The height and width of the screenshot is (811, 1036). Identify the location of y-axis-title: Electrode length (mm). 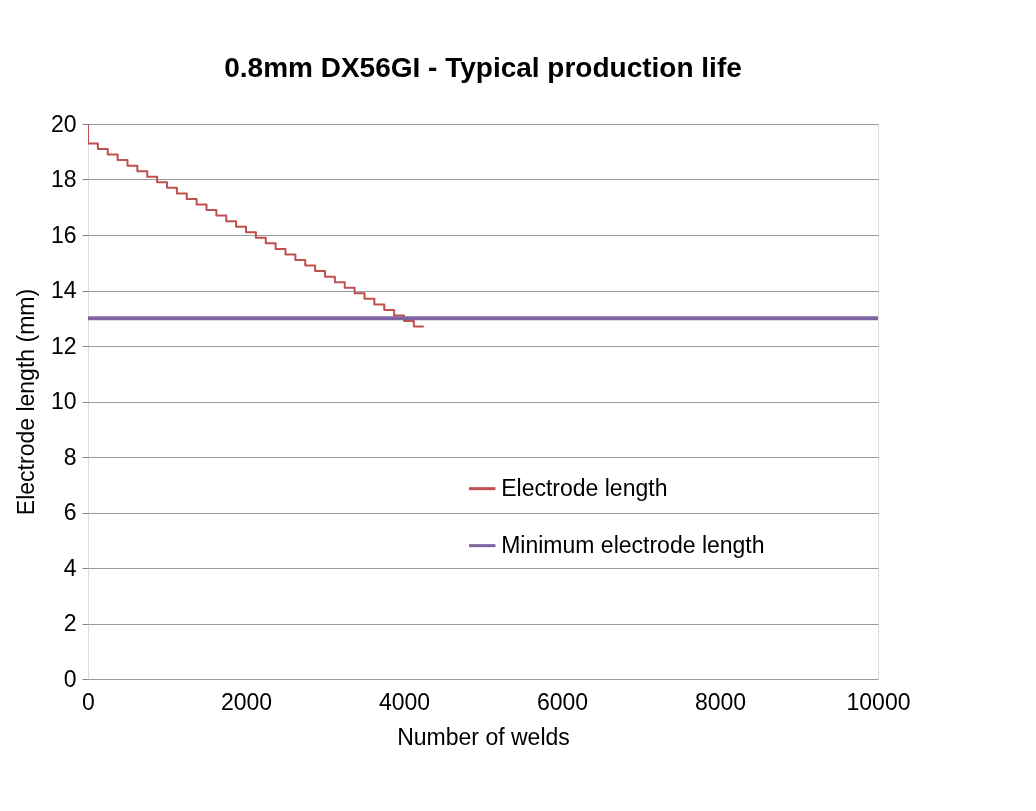
(25, 402).